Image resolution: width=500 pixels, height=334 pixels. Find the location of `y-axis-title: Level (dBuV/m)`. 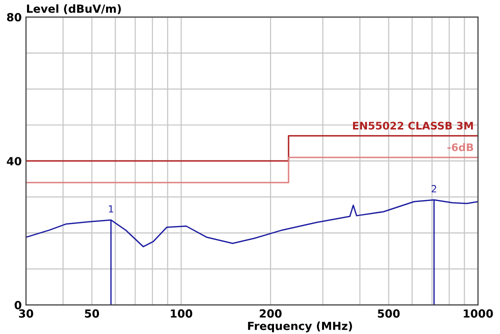

y-axis-title: Level (dBuV/m) is located at coordinates (74, 9).